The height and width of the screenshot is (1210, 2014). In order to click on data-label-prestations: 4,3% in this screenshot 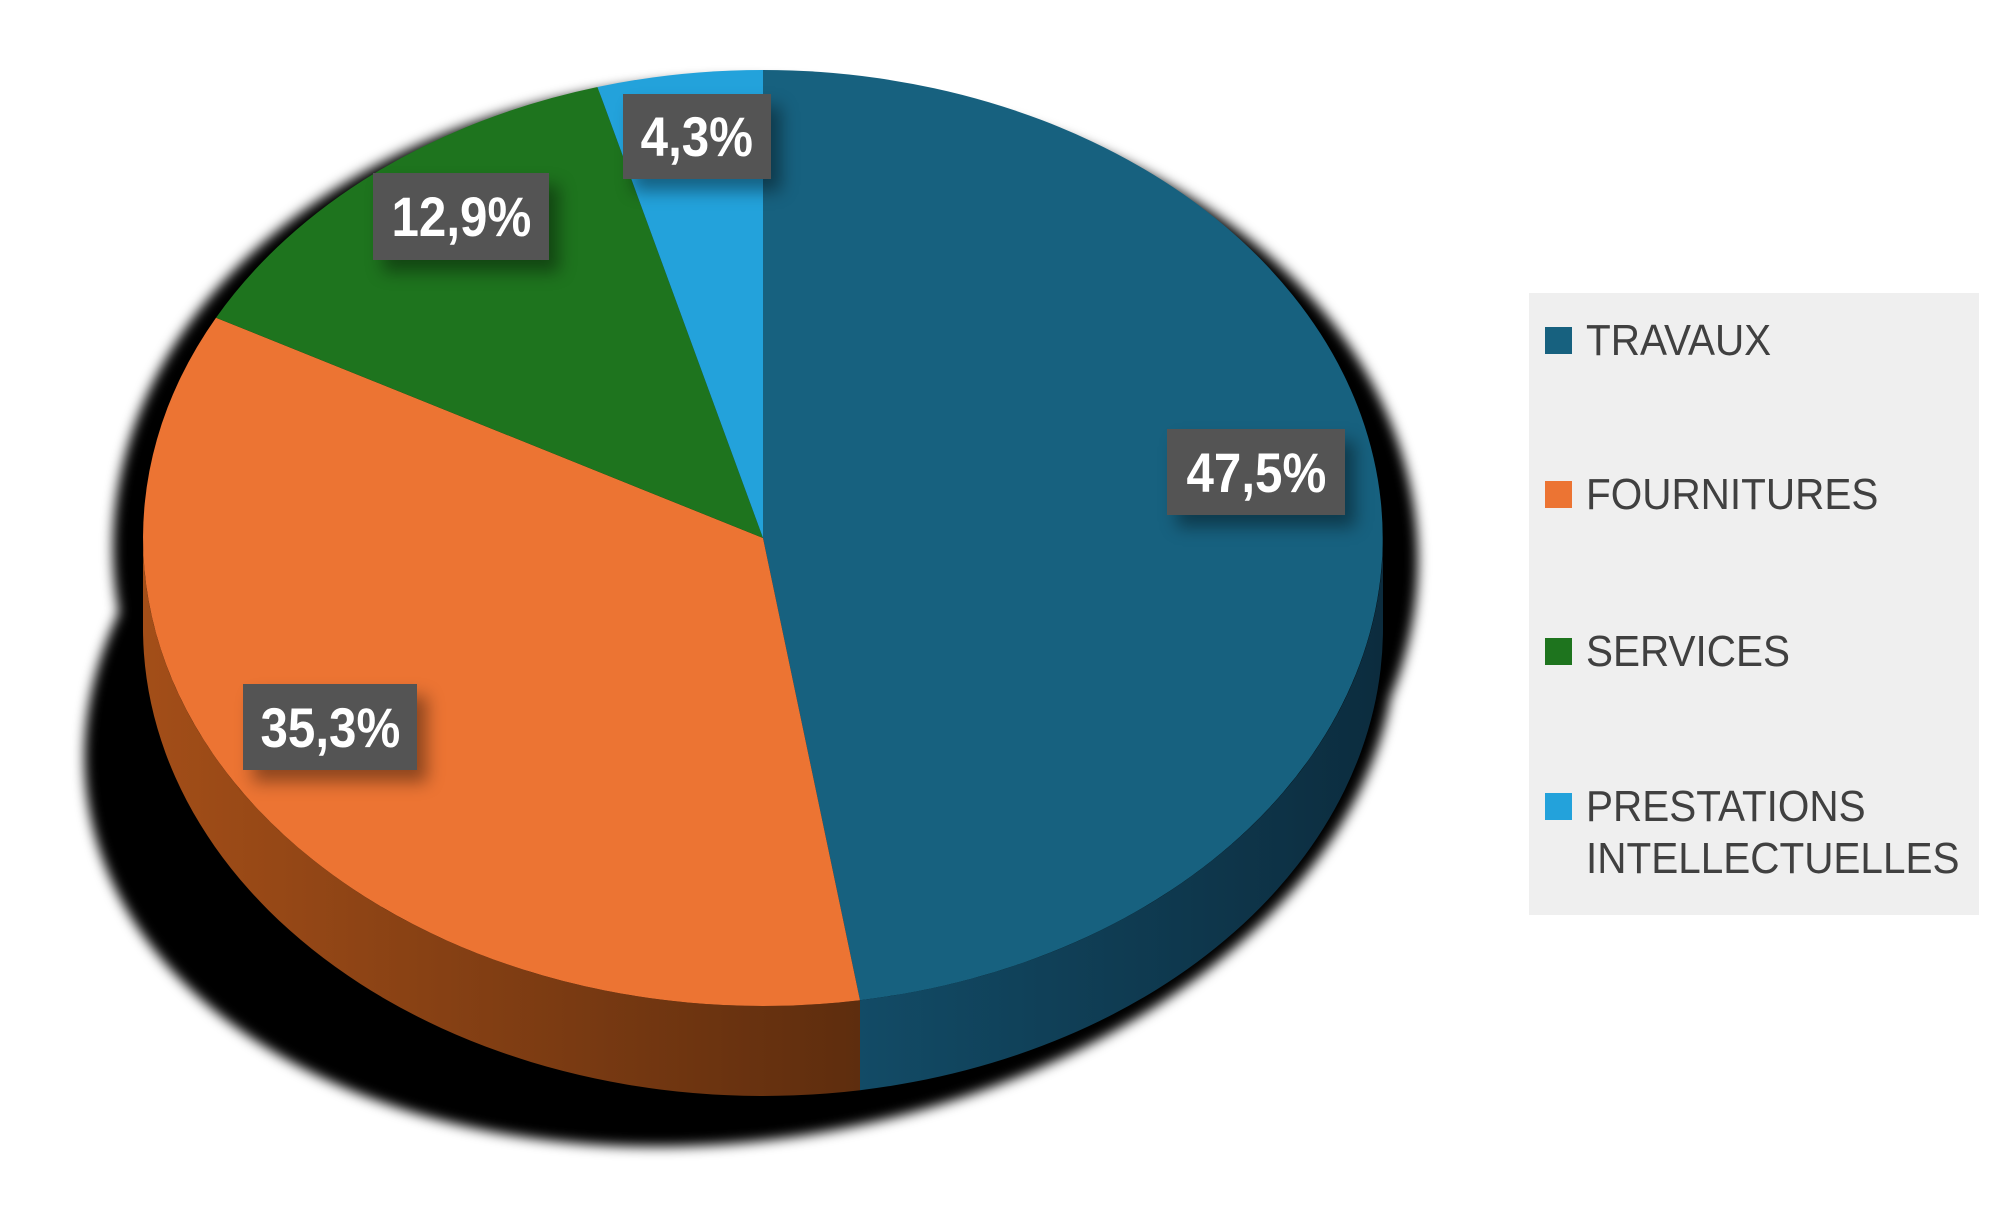, I will do `click(697, 136)`.